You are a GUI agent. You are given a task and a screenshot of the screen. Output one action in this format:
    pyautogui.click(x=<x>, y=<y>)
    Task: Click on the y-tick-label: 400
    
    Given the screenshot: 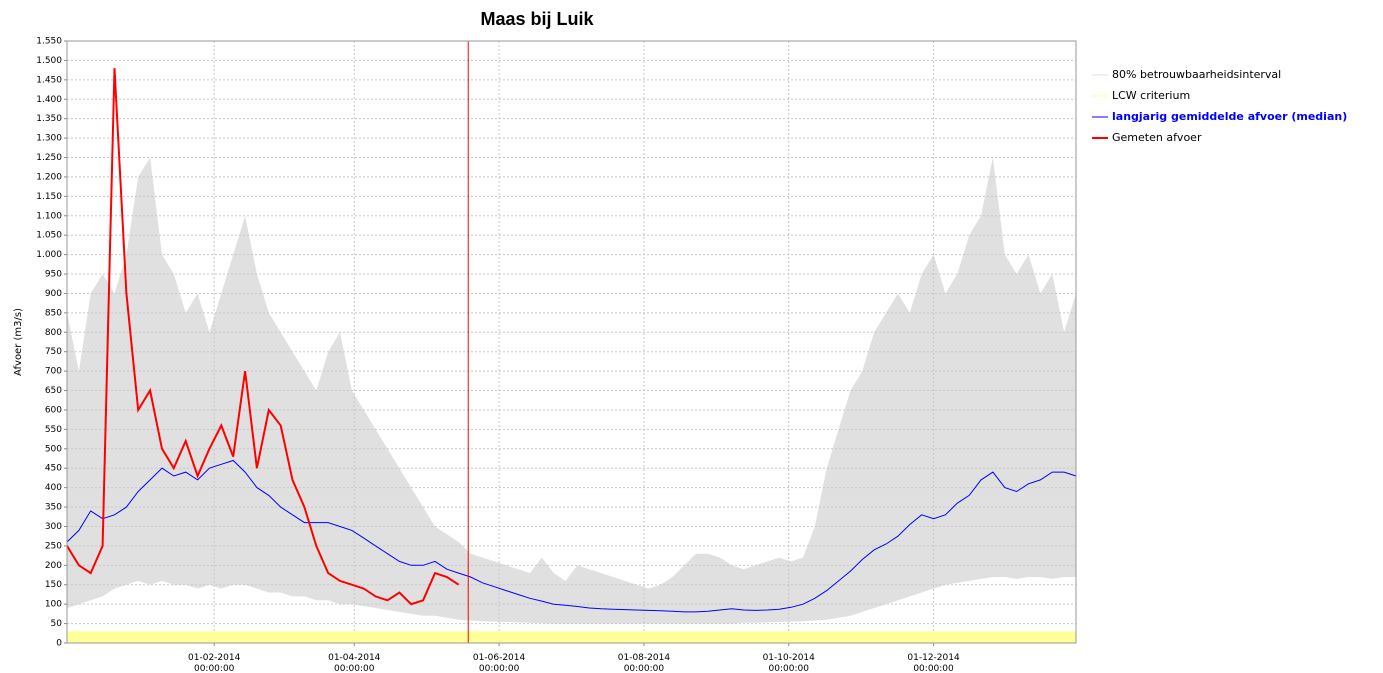 What is the action you would take?
    pyautogui.click(x=53, y=488)
    